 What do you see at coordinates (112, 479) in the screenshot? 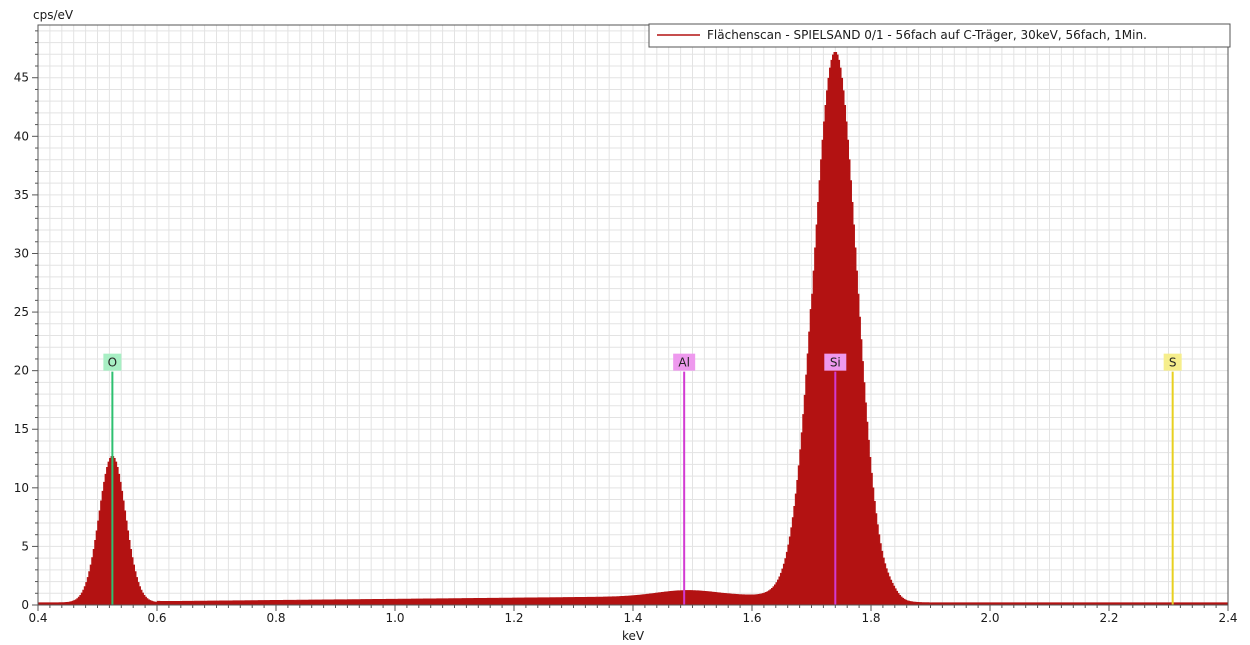
I see `element-marker-o: O` at bounding box center [112, 479].